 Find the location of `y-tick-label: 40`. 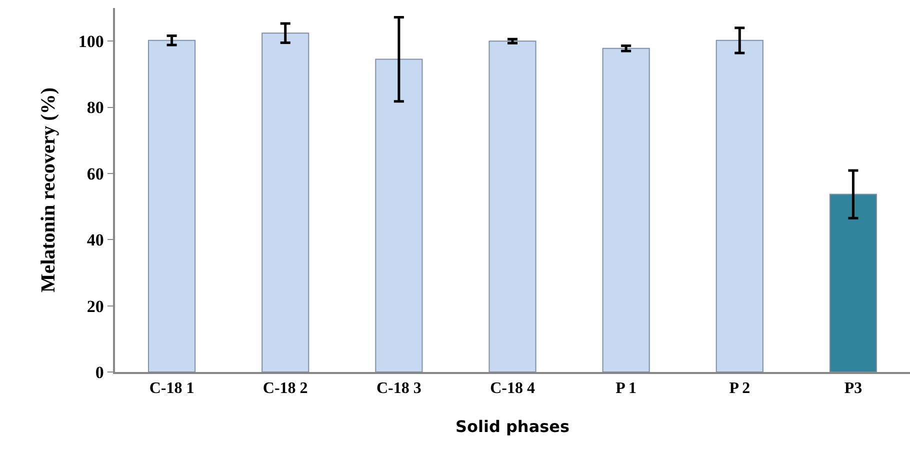

y-tick-label: 40 is located at coordinates (95, 240).